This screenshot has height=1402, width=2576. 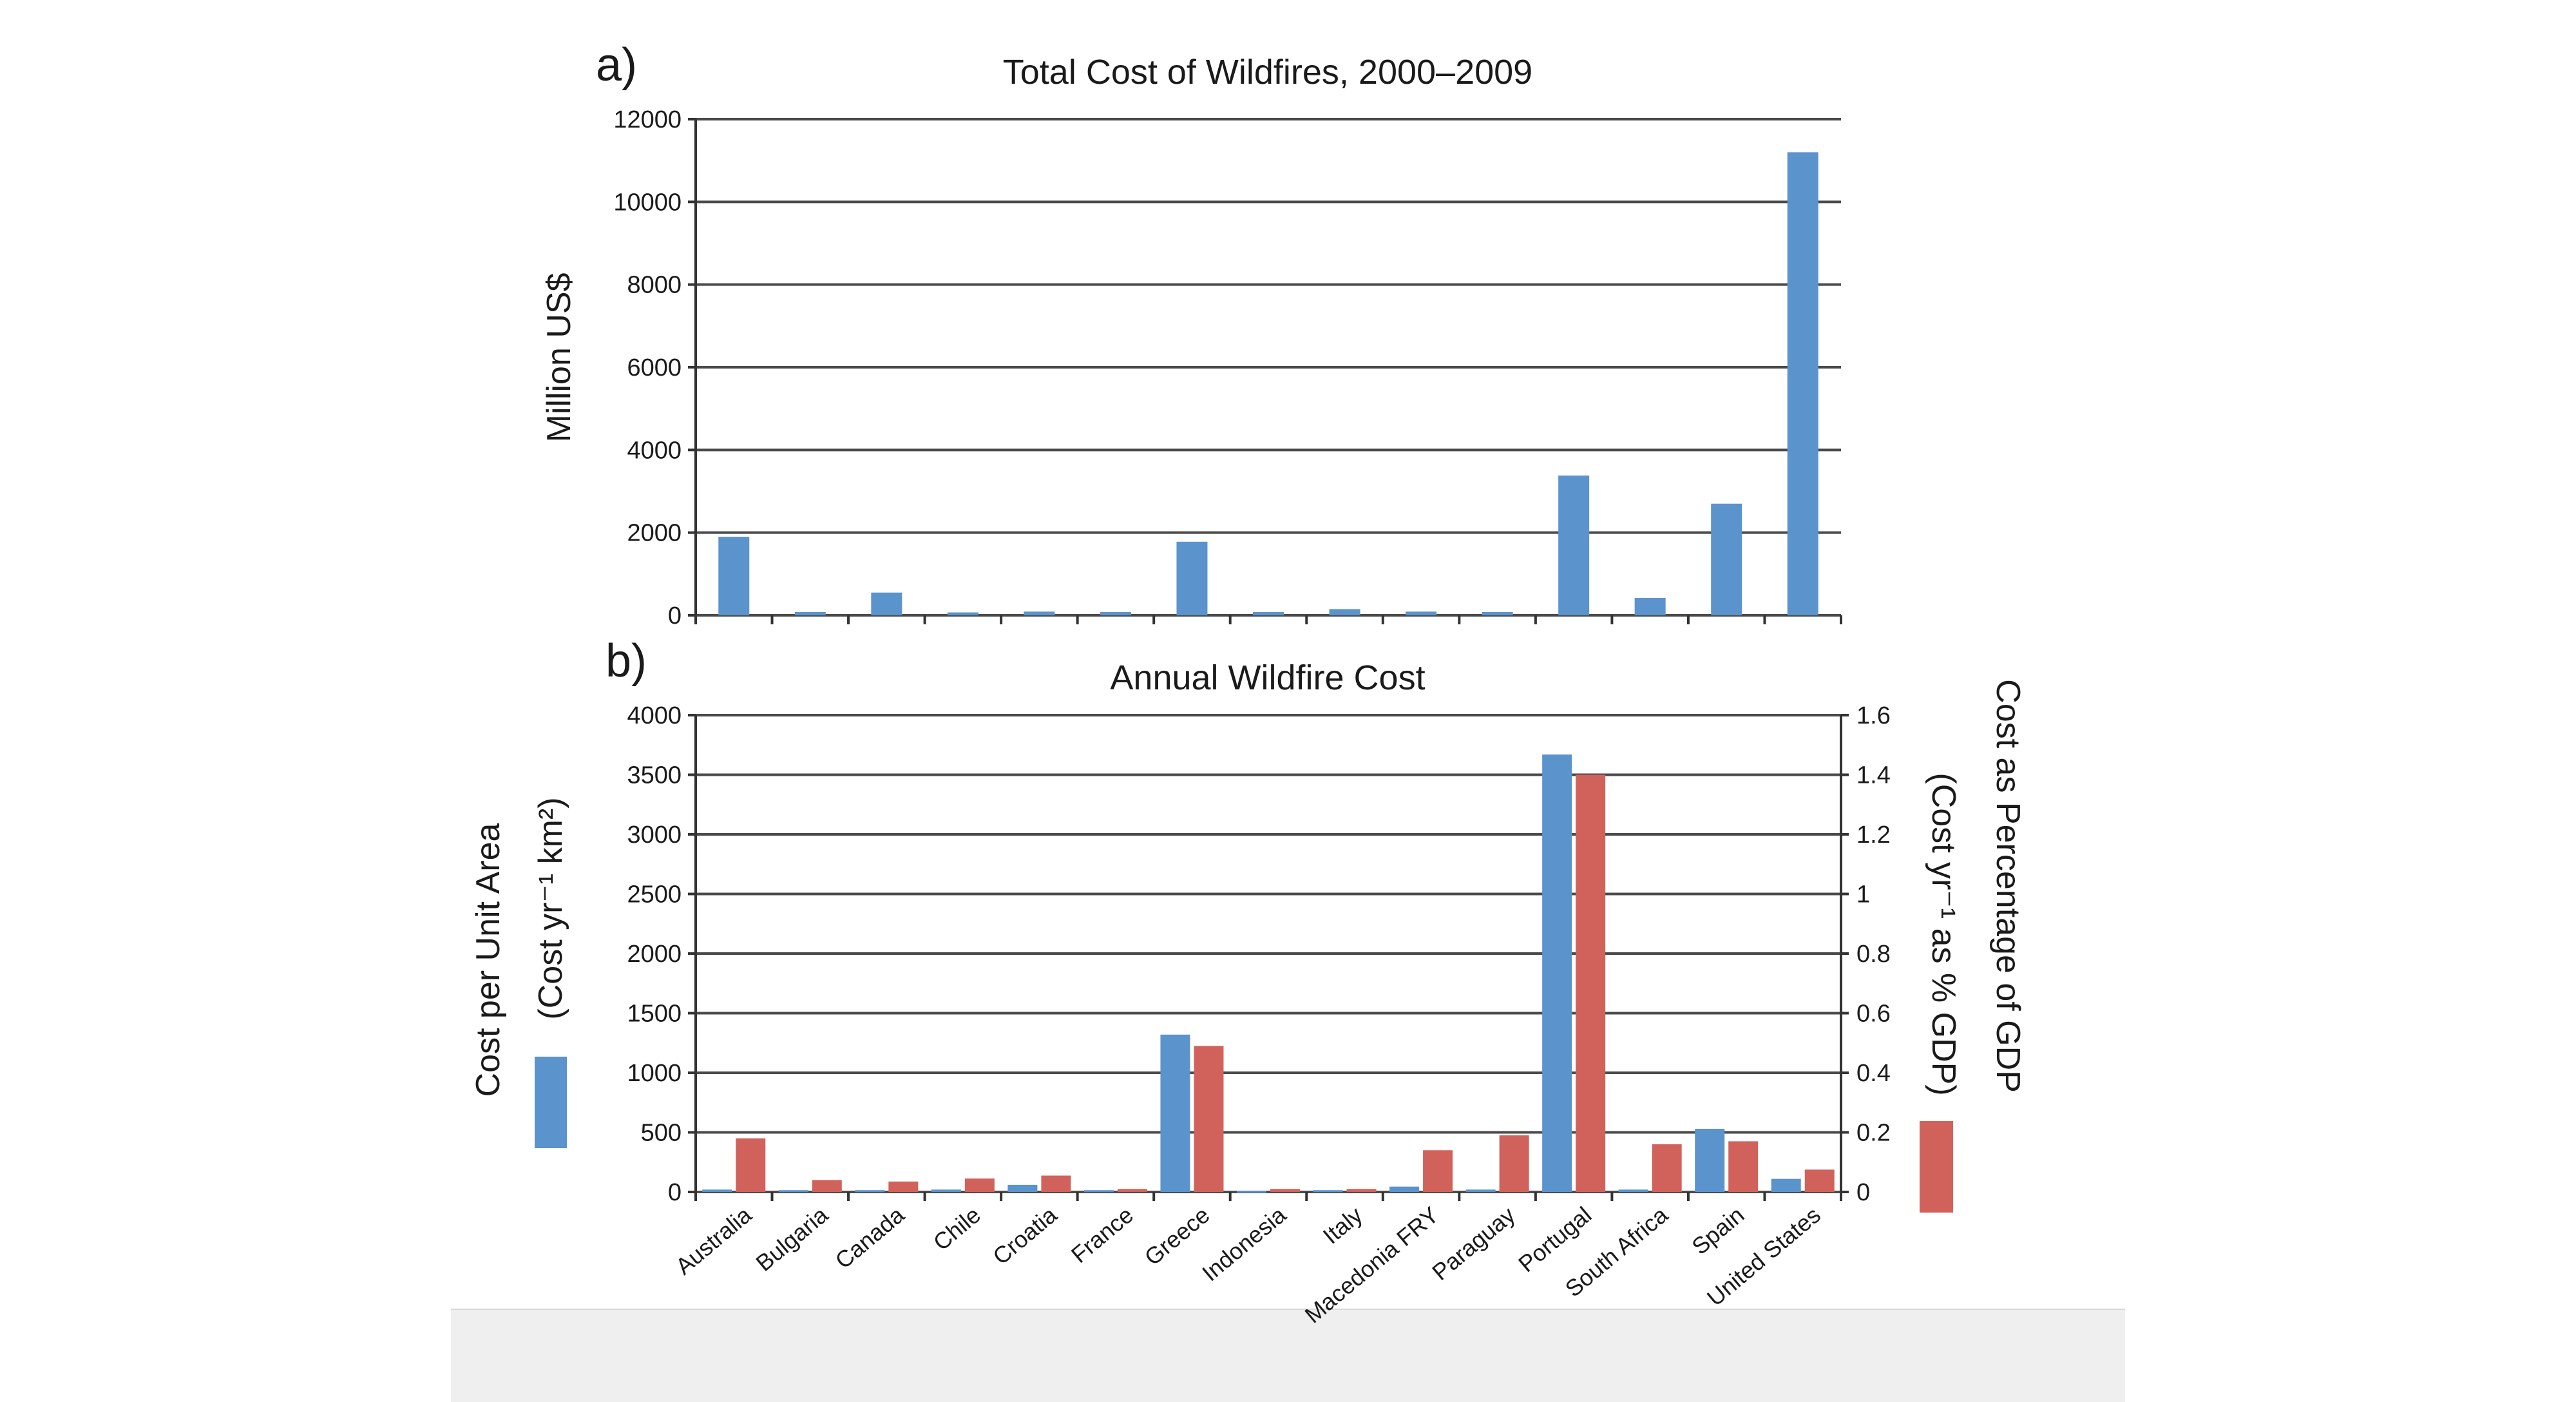 What do you see at coordinates (654, 1014) in the screenshot?
I see `left-y-tick-label: 1500` at bounding box center [654, 1014].